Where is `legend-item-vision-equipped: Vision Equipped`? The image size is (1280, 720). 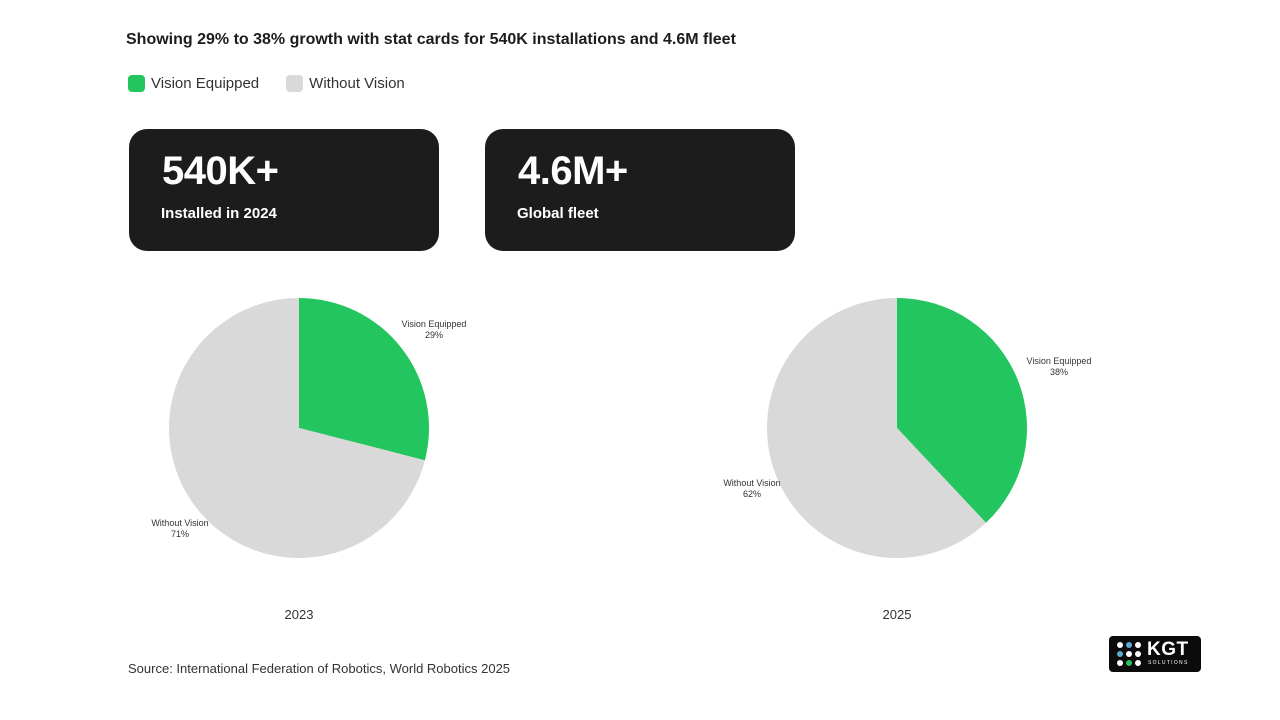
legend-item-vision-equipped: Vision Equipped is located at coordinates (193, 83).